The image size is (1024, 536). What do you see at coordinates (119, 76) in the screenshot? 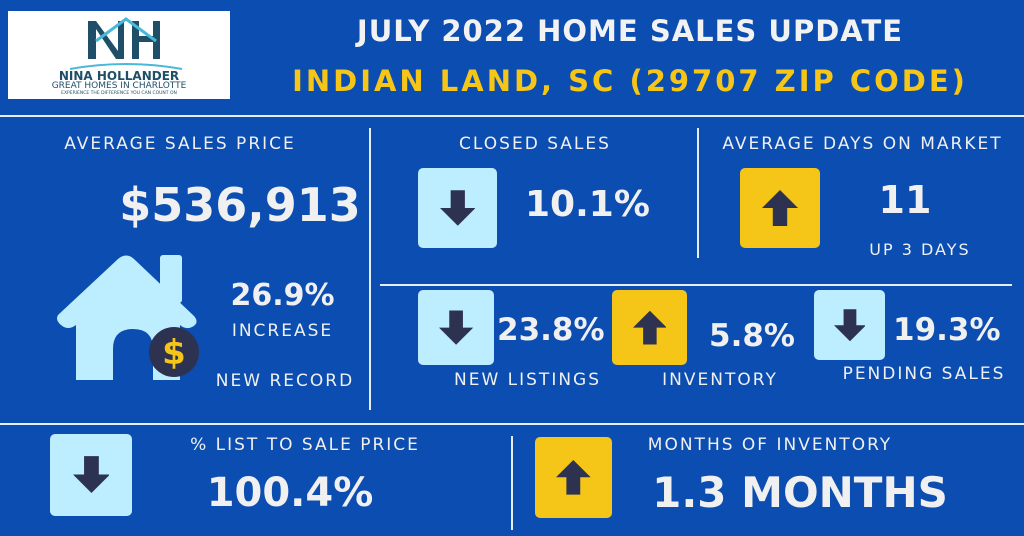
I see `logo-name: NINA HOLLANDER` at bounding box center [119, 76].